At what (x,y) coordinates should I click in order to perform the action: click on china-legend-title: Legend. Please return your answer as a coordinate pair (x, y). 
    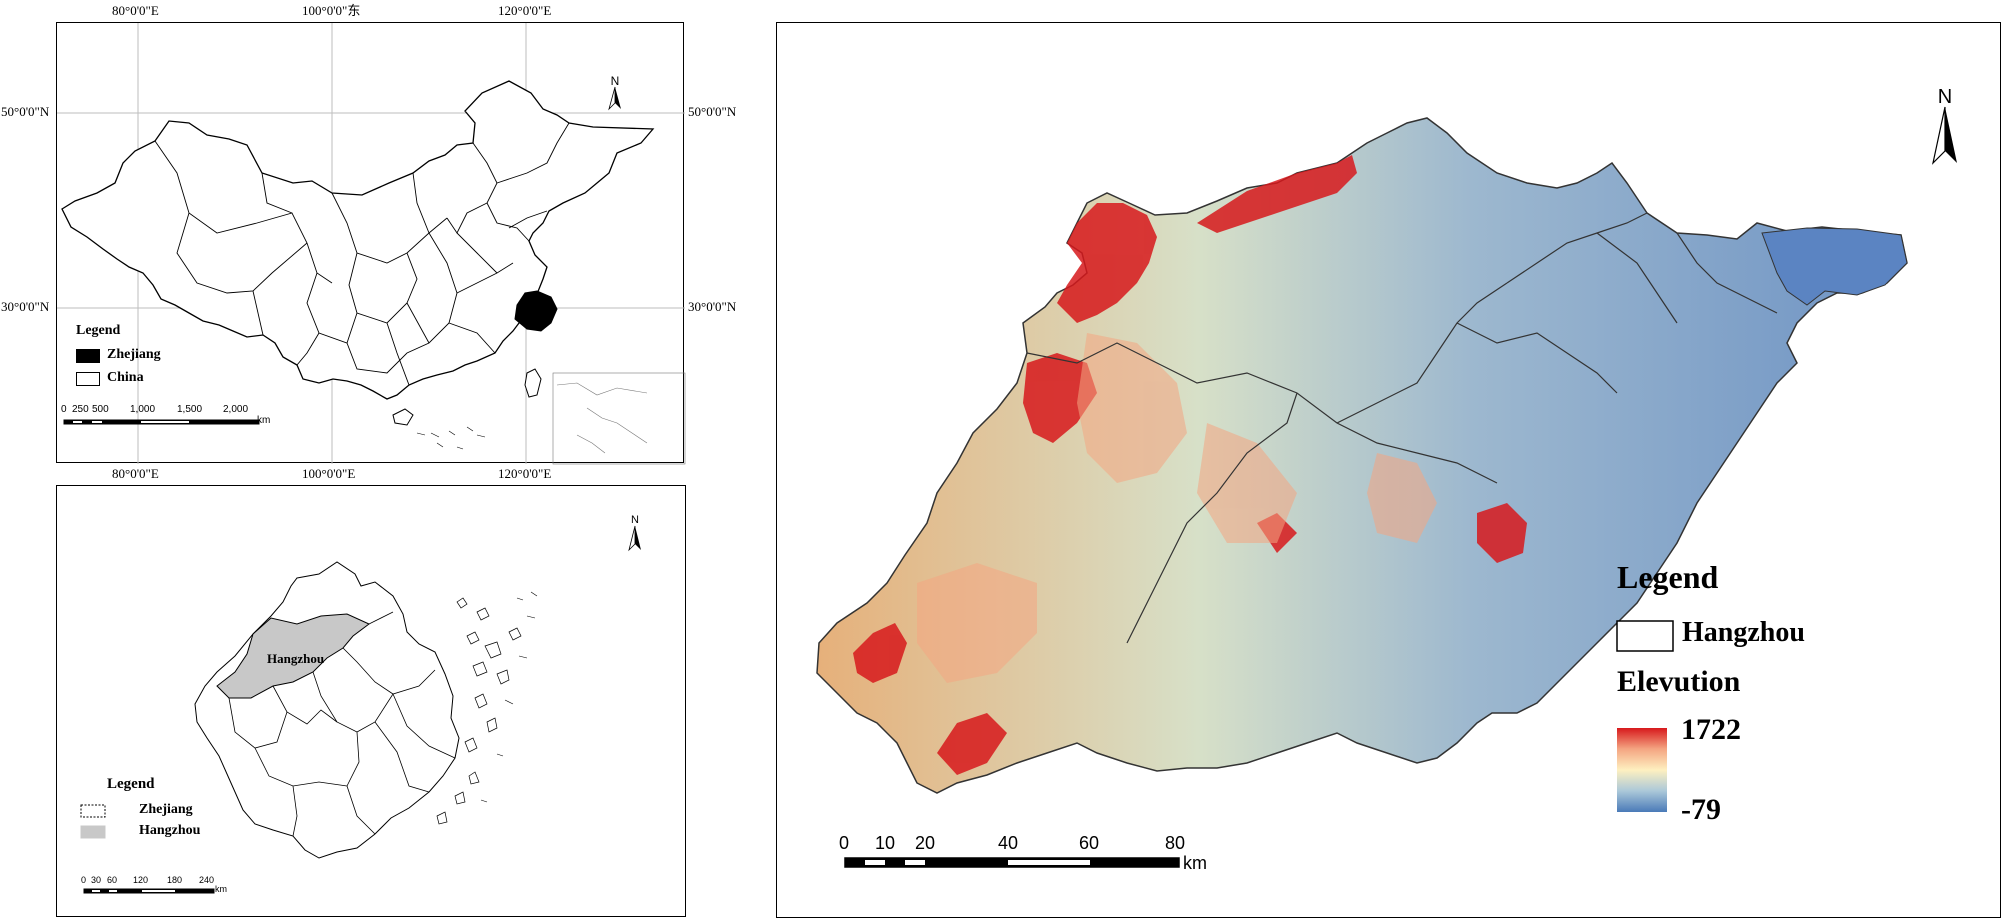
    Looking at the image, I should click on (98, 330).